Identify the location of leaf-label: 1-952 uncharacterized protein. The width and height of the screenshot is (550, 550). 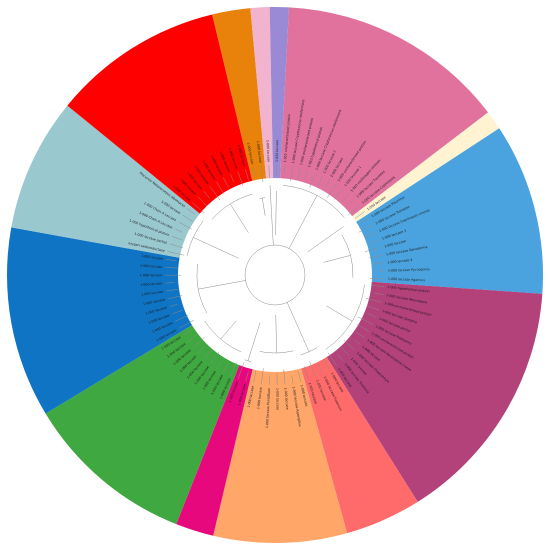
(287, 138).